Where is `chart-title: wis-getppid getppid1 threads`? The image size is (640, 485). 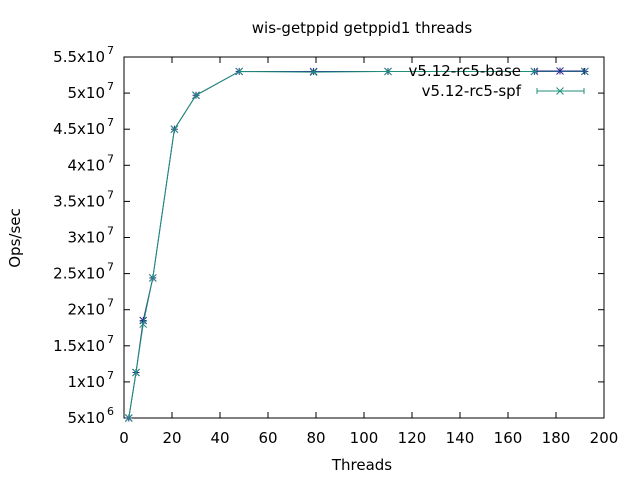 chart-title: wis-getppid getppid1 threads is located at coordinates (362, 28).